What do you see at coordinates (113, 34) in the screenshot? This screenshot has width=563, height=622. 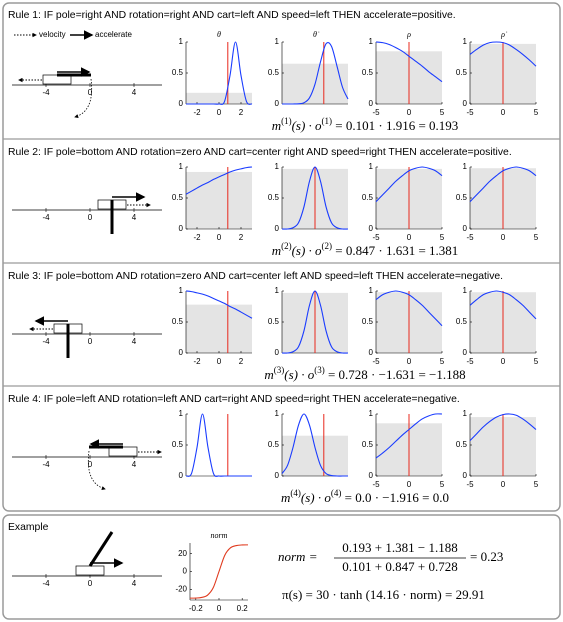 I see `legend-label: accelerate` at bounding box center [113, 34].